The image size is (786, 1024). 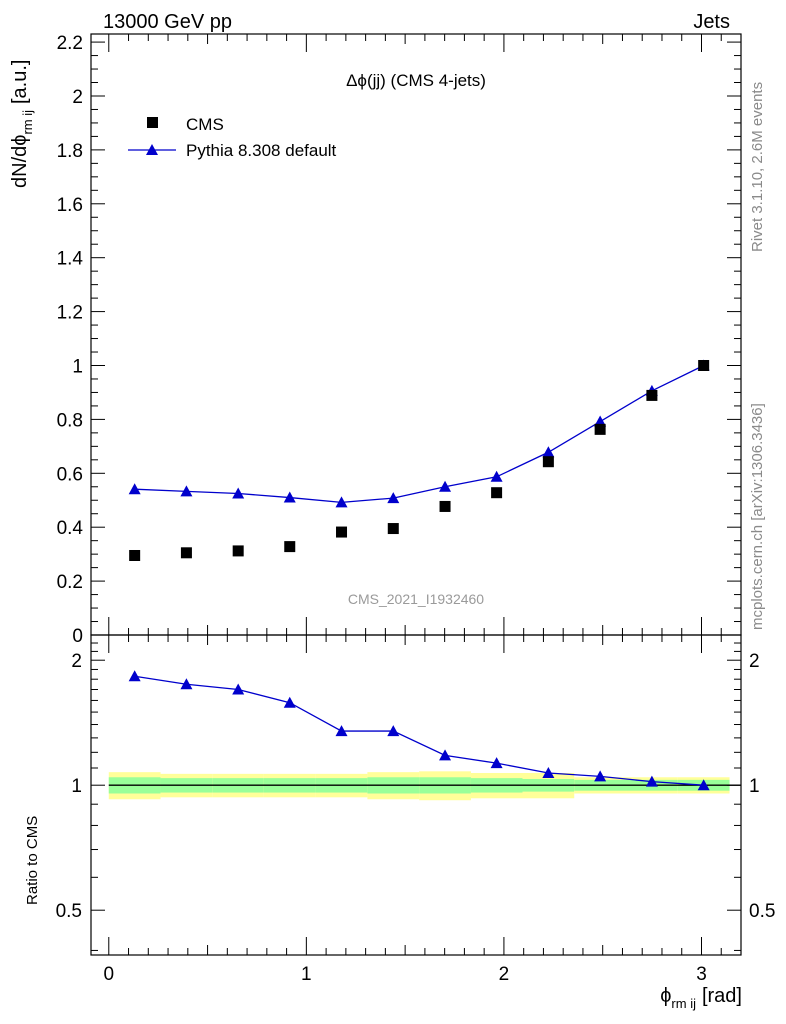 I want to click on pythia-line, so click(x=419, y=434).